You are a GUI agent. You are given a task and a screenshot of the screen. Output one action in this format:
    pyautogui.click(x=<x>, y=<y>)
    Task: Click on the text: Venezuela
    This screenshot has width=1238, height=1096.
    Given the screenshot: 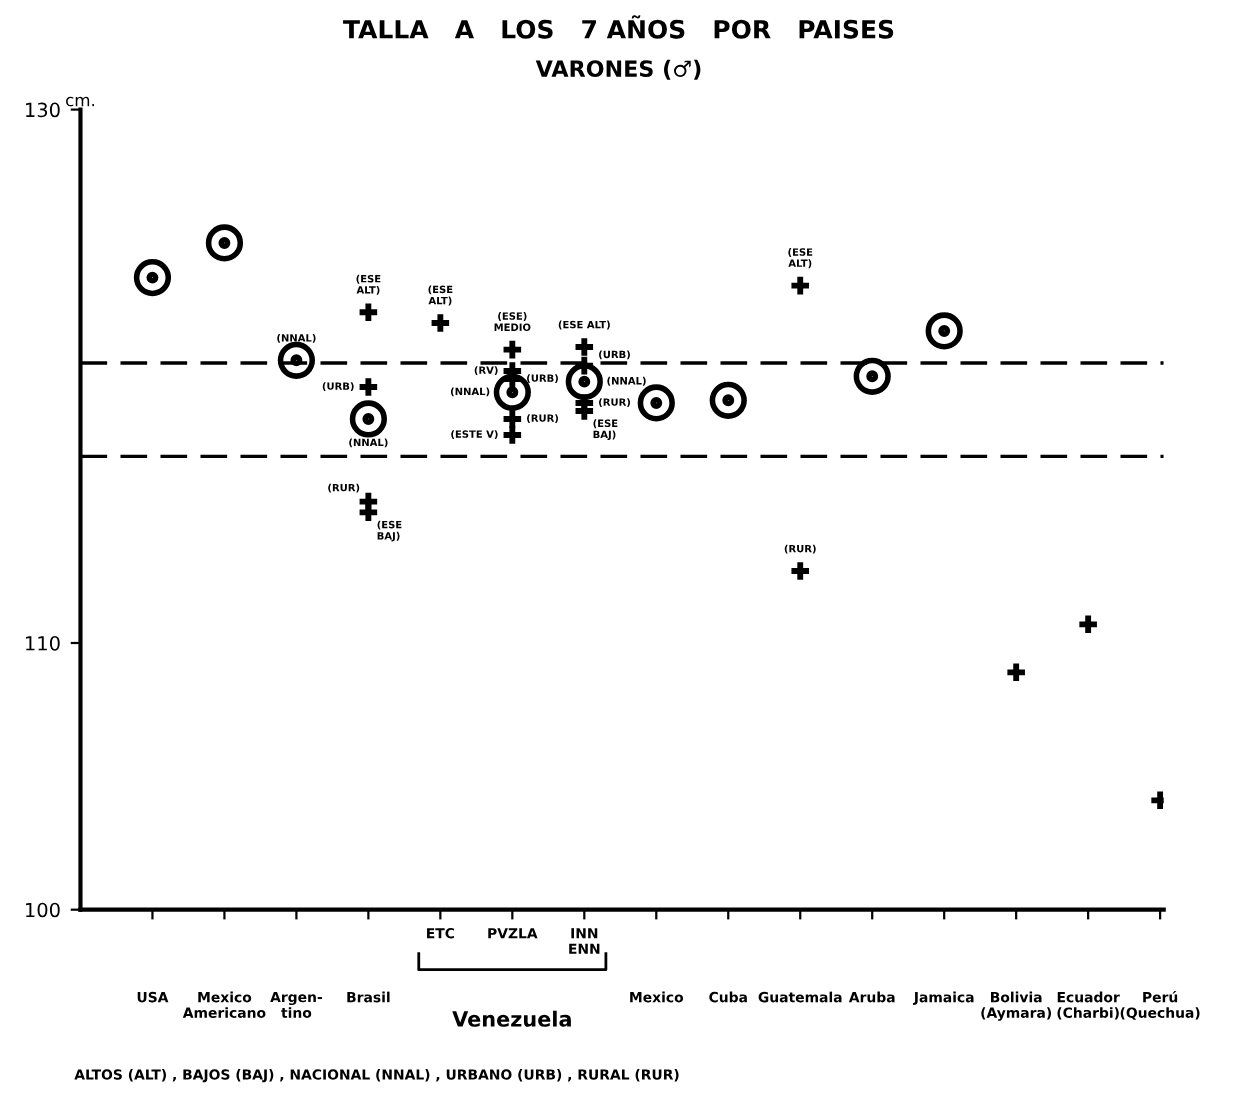 What is the action you would take?
    pyautogui.click(x=511, y=1018)
    